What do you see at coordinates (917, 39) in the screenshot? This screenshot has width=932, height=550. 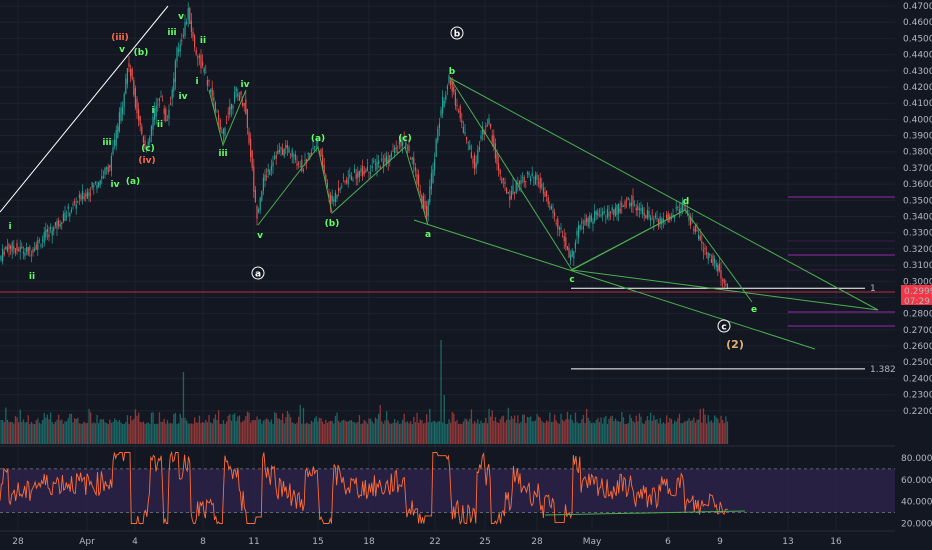 I see `price-tick: 0.4500` at bounding box center [917, 39].